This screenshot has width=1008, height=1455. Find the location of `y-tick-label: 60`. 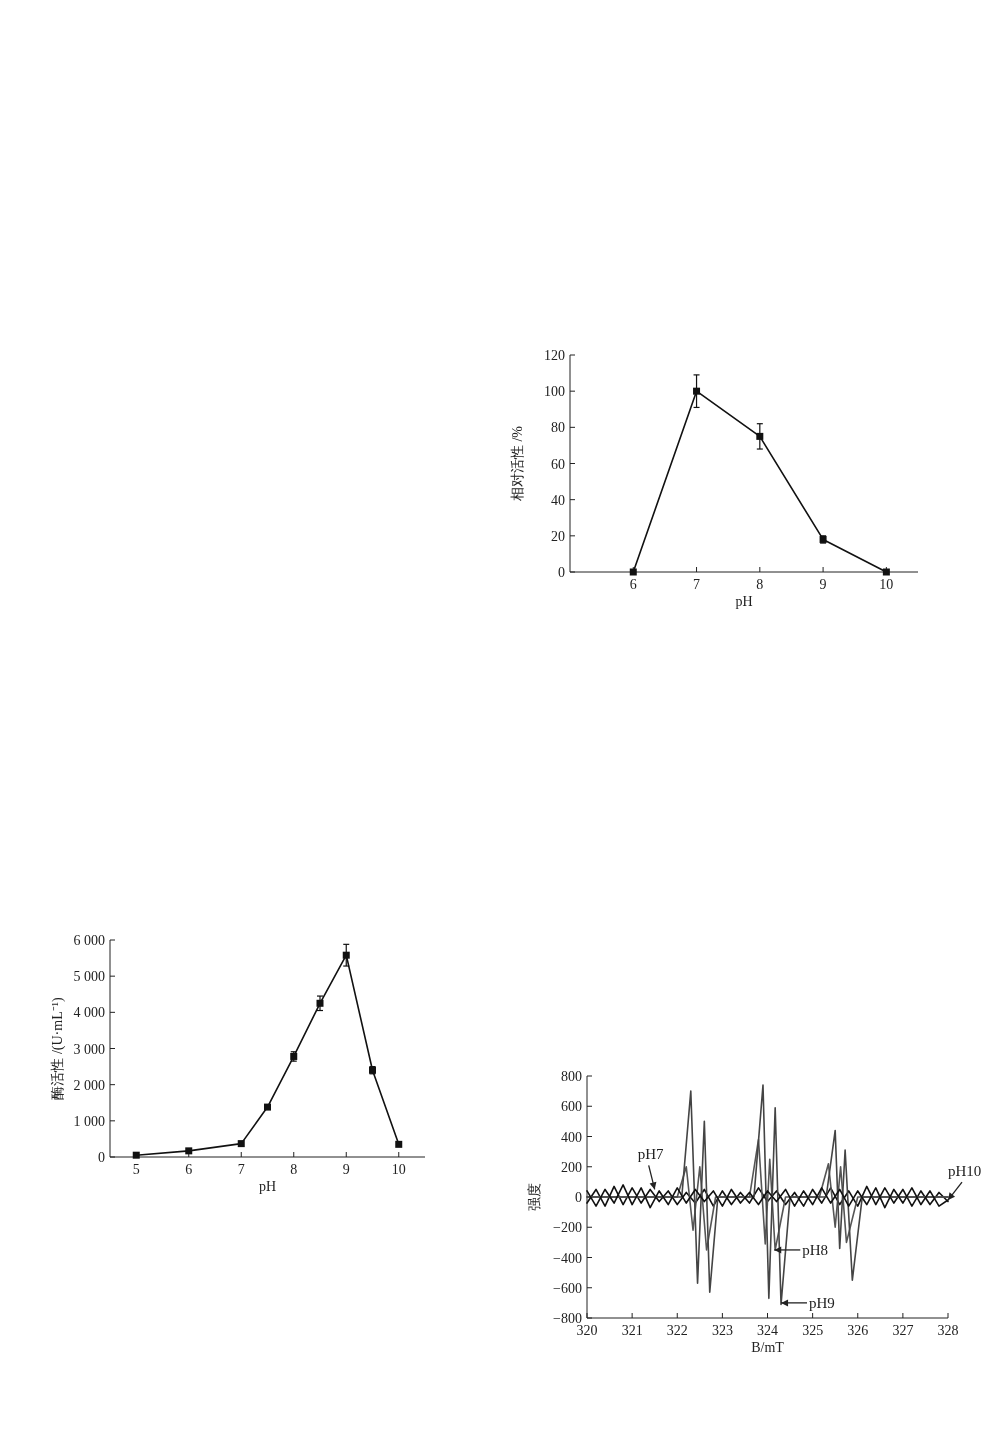

y-tick-label: 60 is located at coordinates (558, 464).